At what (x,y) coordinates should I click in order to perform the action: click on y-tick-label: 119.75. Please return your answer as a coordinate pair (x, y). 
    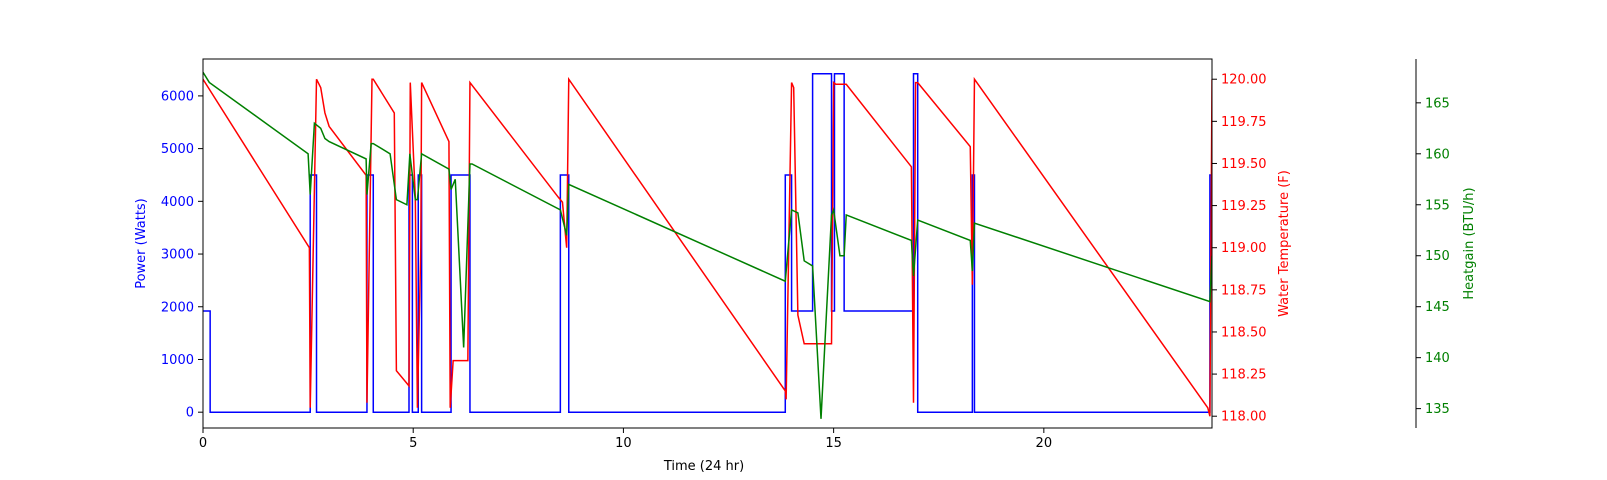
    Looking at the image, I should click on (1244, 122).